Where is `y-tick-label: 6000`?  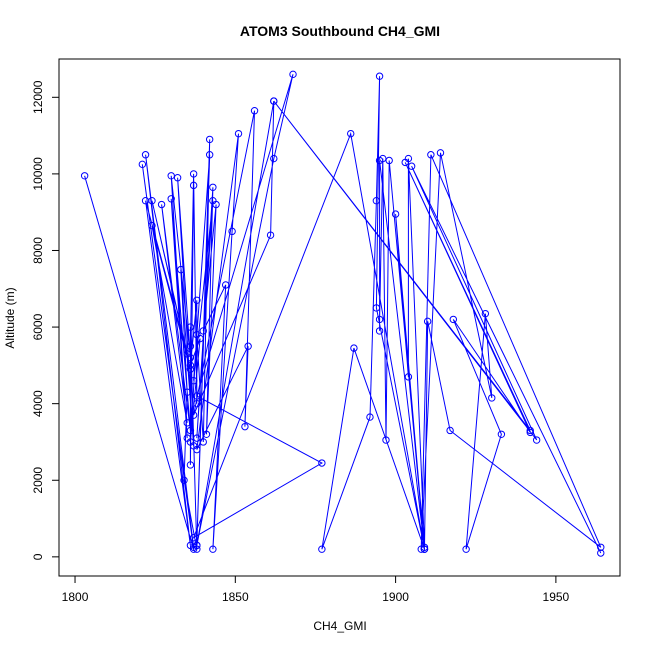
y-tick-label: 6000 is located at coordinates (38, 326).